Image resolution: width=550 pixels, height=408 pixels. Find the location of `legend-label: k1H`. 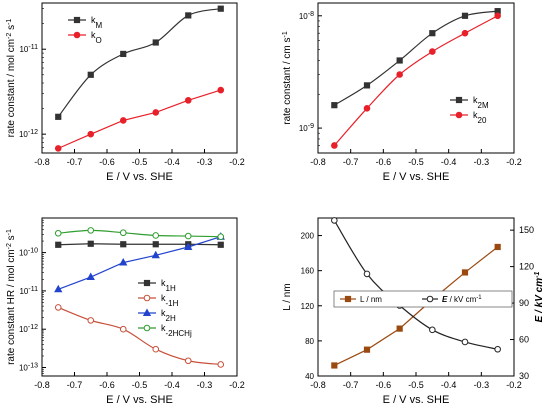

legend-label: k1H is located at coordinates (168, 285).